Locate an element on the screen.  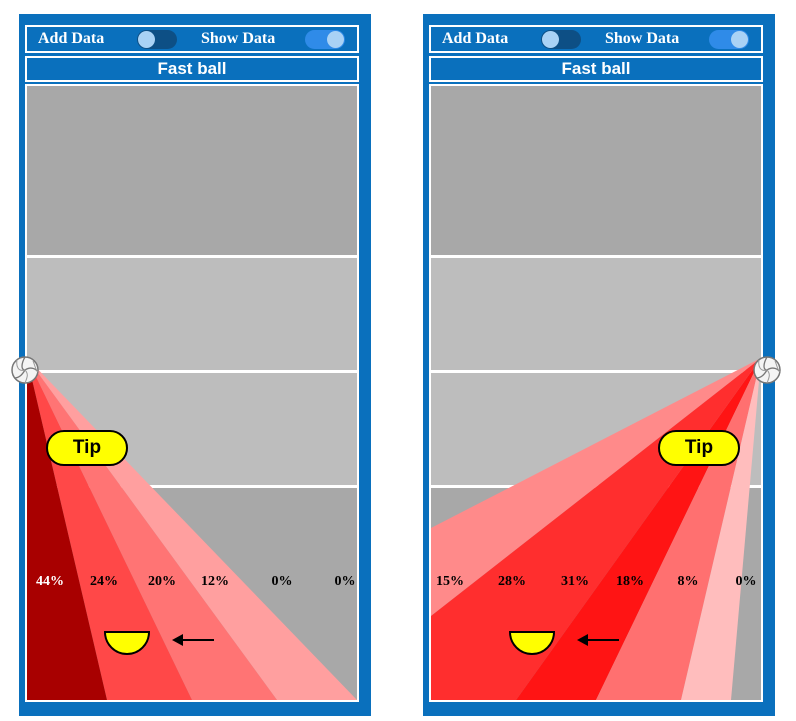
percentage-label: 15% is located at coordinates (450, 581).